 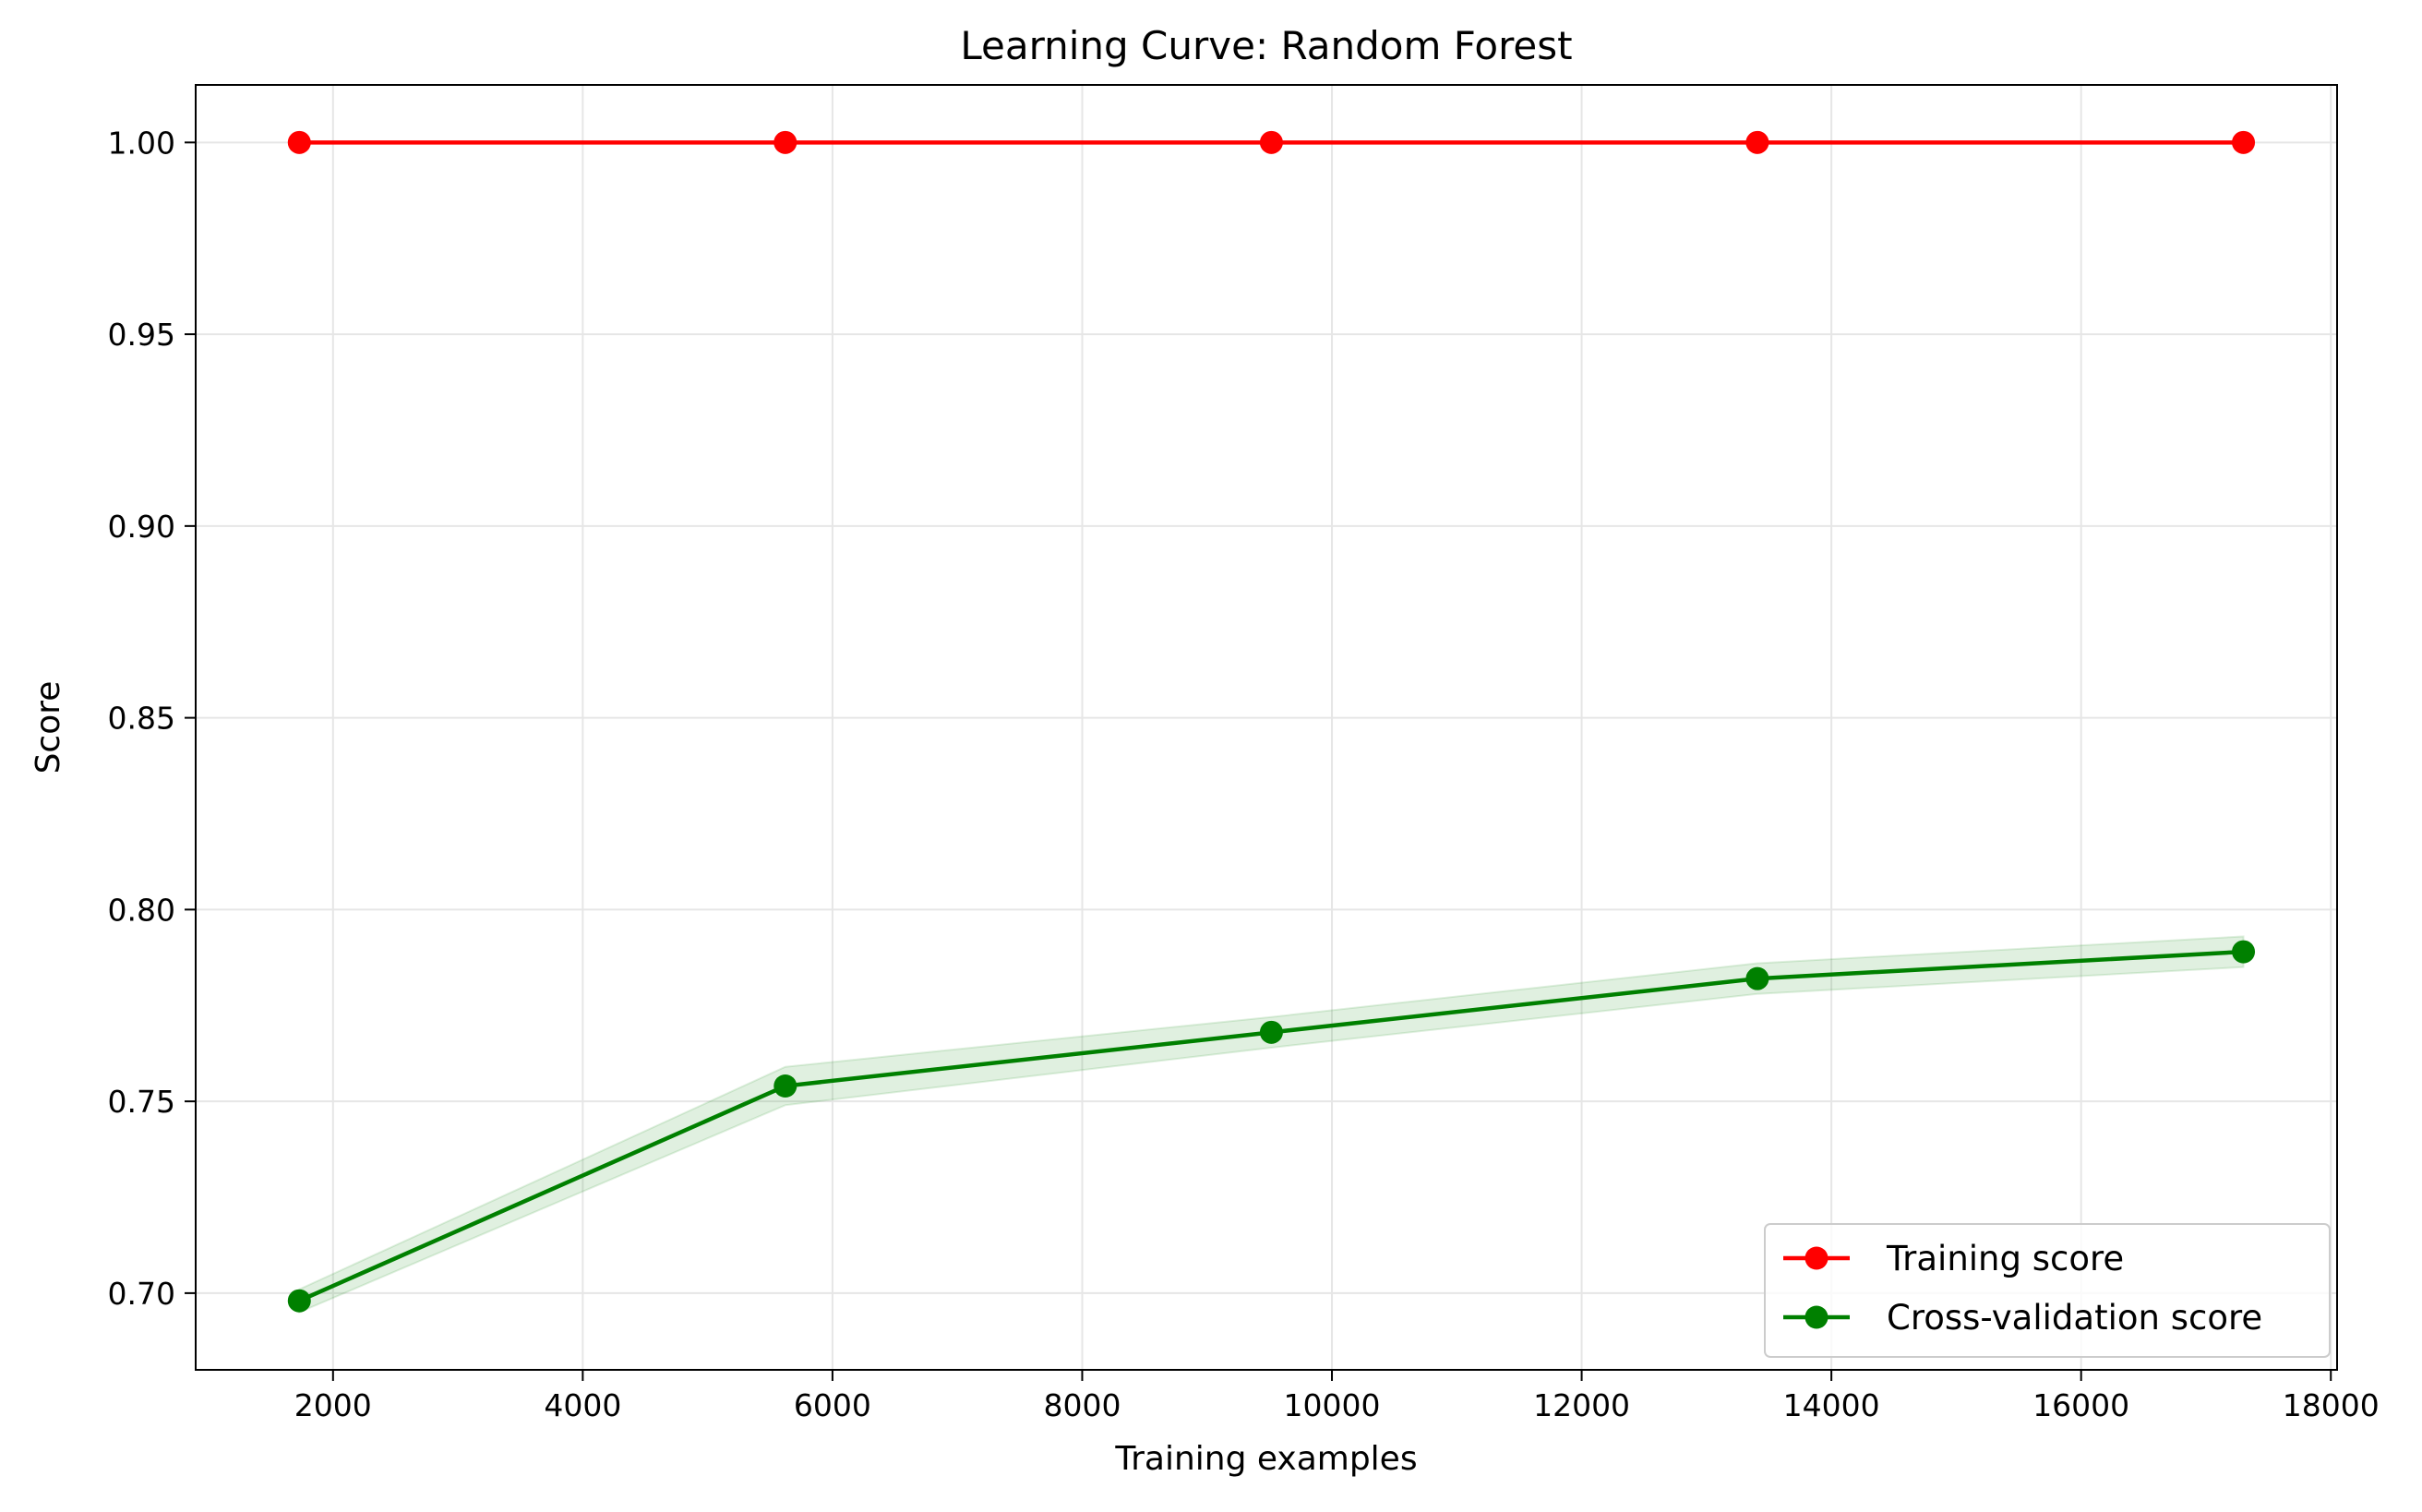 I want to click on legend: Training score Cross-validation score, so click(x=2047, y=1290).